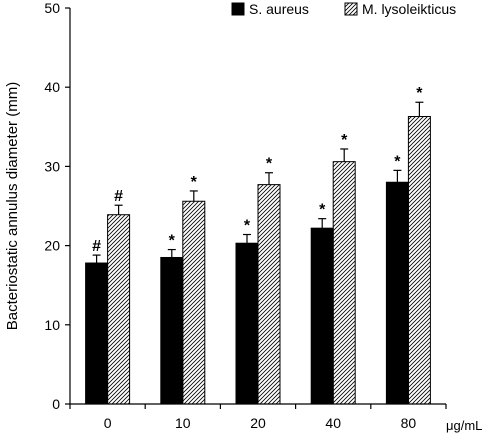 This screenshot has width=500, height=440. I want to click on y-tick-label: 50, so click(52, 8).